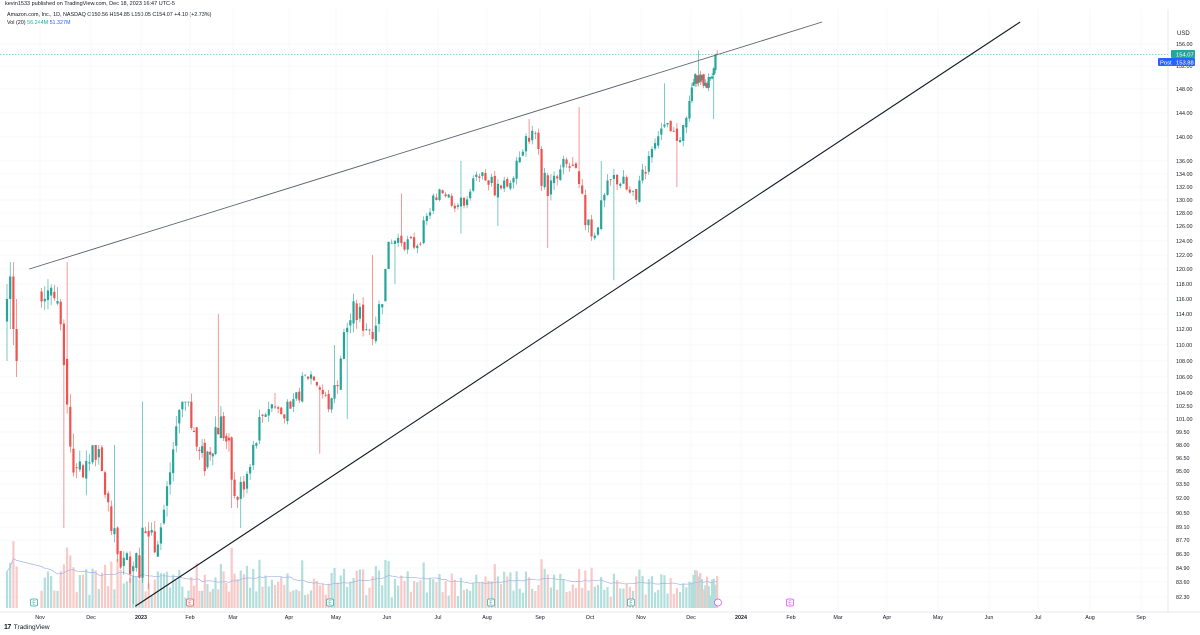 Image resolution: width=1200 pixels, height=635 pixels. I want to click on price-tick-label: 87.70, so click(1183, 541).